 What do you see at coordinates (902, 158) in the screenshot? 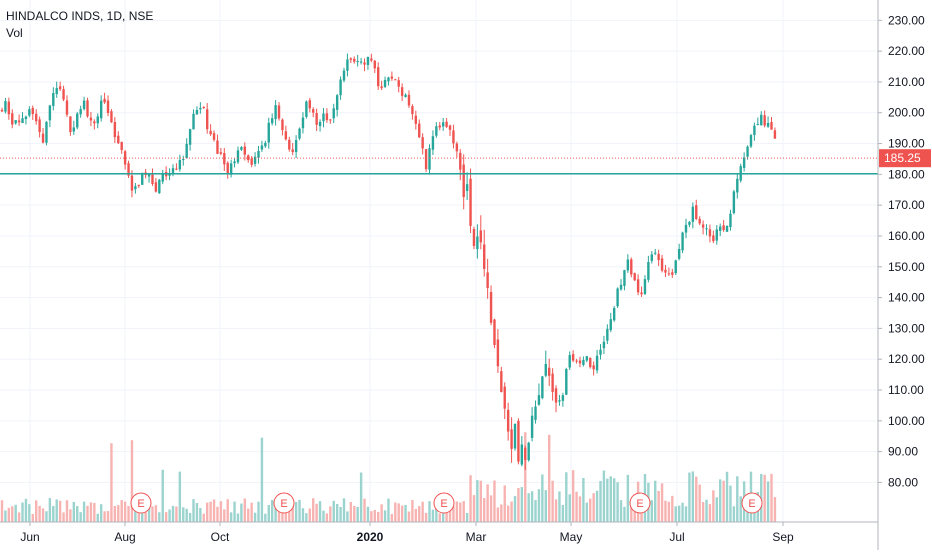
I see `last-price-label: 185.25` at bounding box center [902, 158].